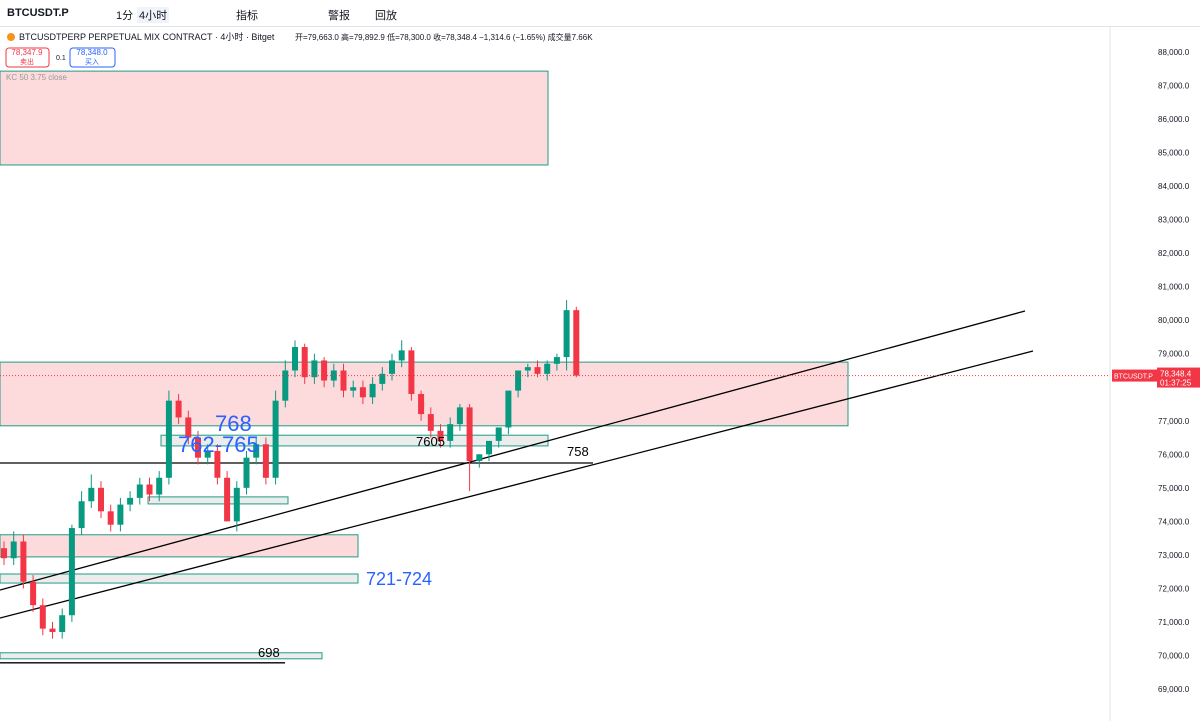 The image size is (1200, 721). I want to click on annotation: 721-724, so click(399, 579).